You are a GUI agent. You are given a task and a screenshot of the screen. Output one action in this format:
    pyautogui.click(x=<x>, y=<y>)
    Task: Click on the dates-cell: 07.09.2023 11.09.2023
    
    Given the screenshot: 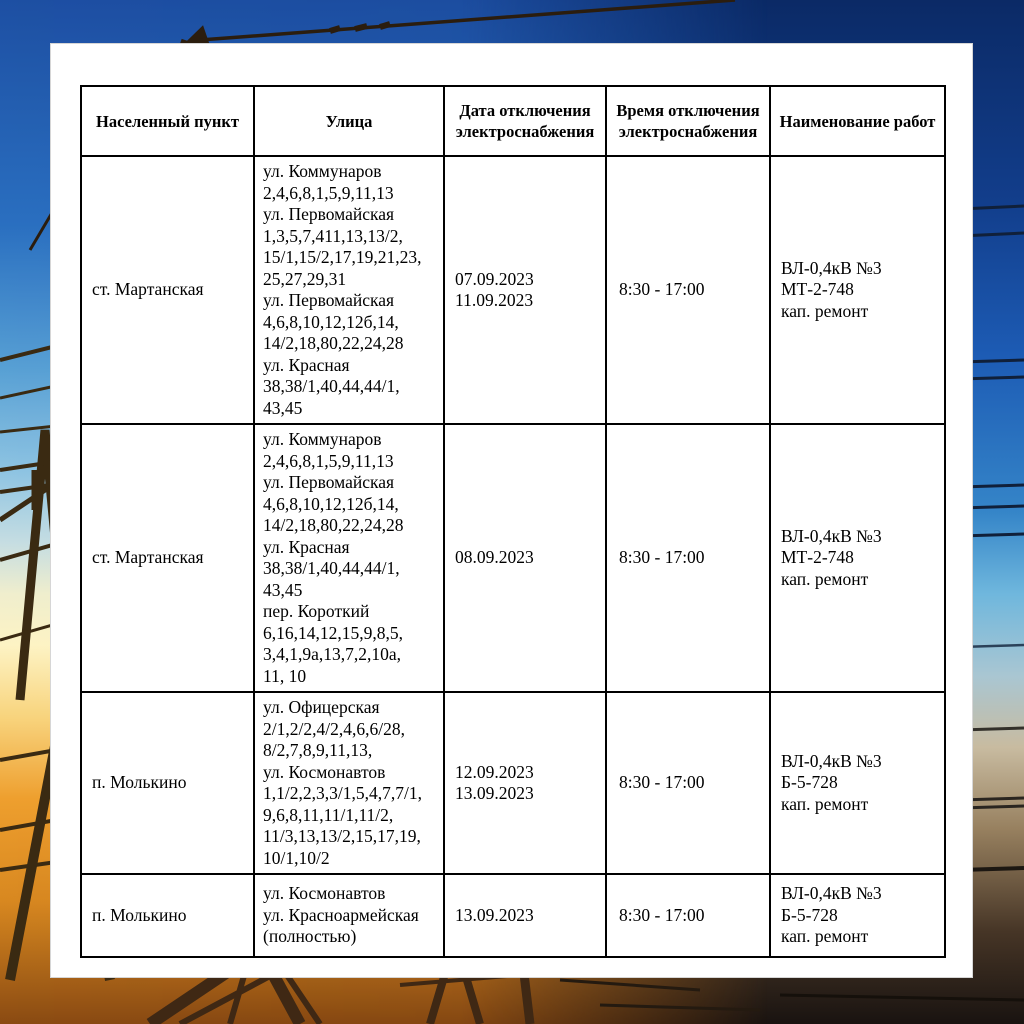 What is the action you would take?
    pyautogui.click(x=525, y=290)
    